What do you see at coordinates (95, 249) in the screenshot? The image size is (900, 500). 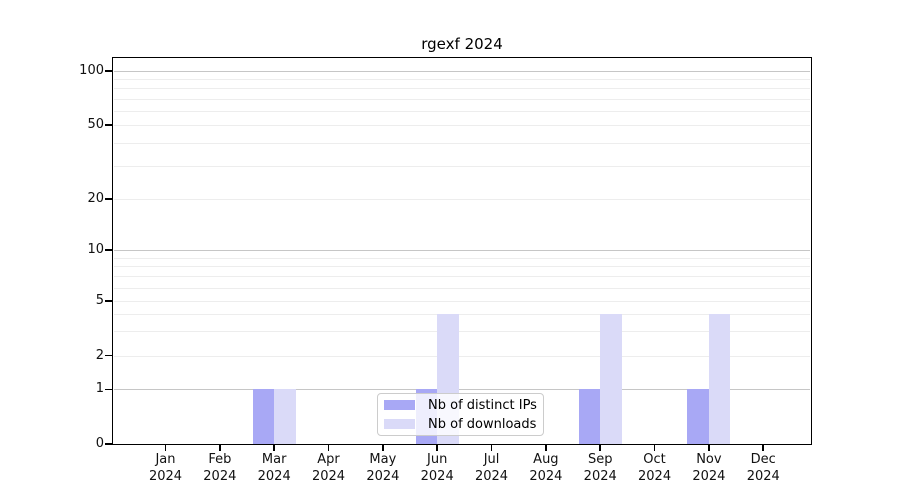 I see `y-tick-label: 10` at bounding box center [95, 249].